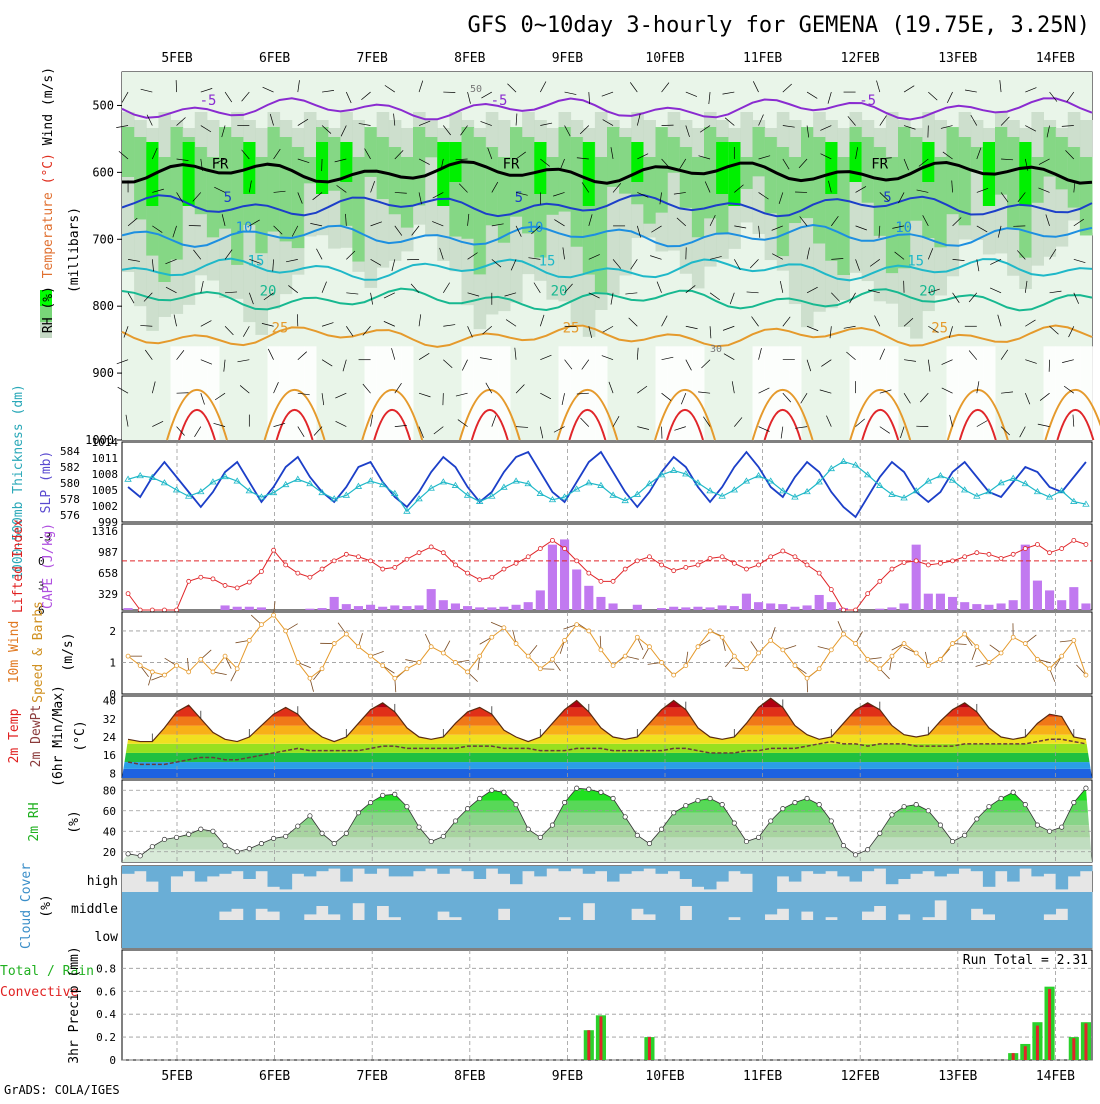  Describe the element at coordinates (567, 1076) in the screenshot. I see `date-label-bottom: 9FEB` at that location.